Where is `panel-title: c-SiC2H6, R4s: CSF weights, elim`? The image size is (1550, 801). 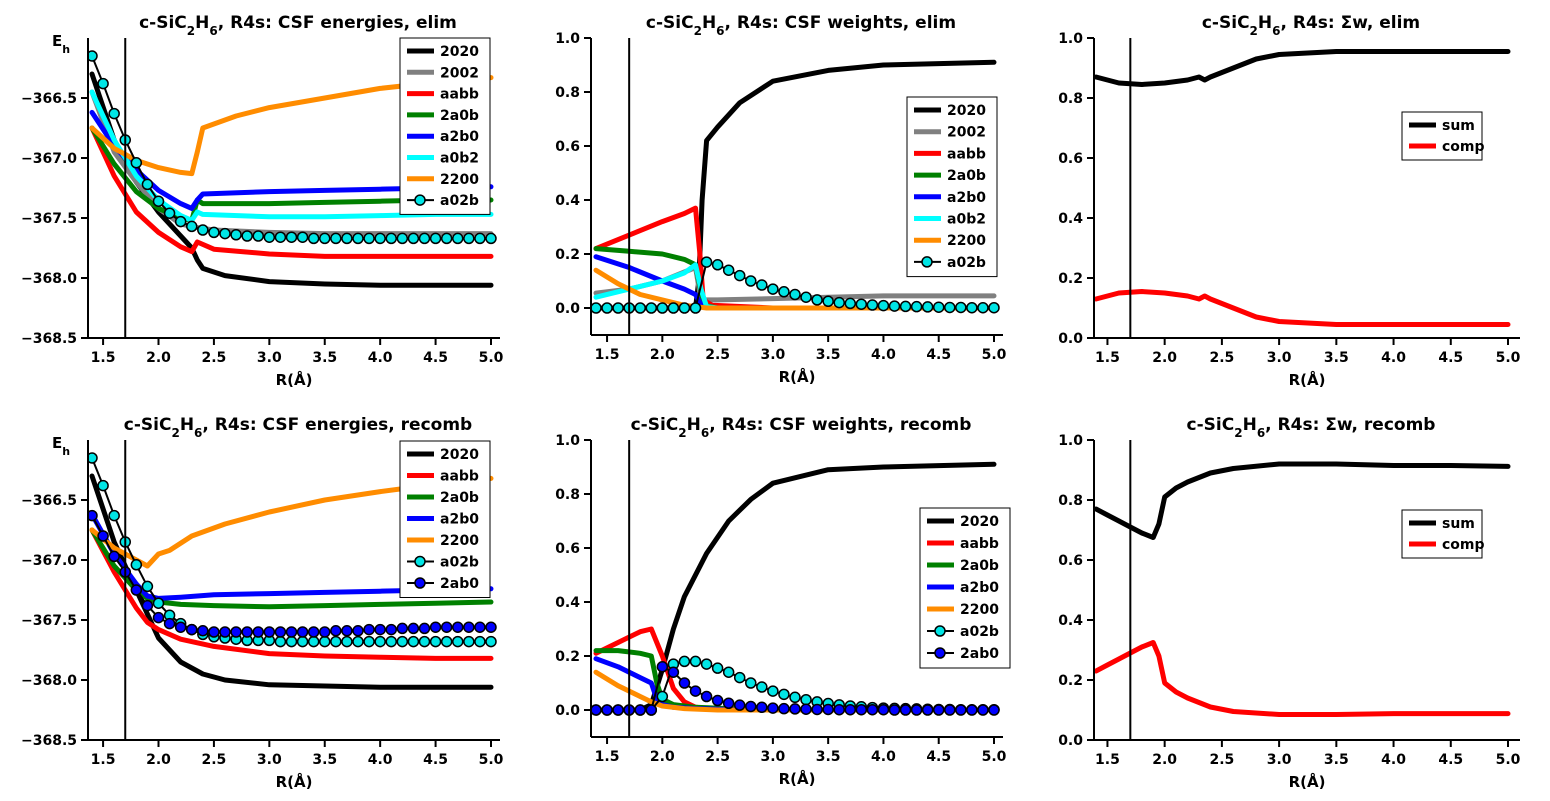 panel-title: c-SiC2H6, R4s: CSF weights, elim is located at coordinates (801, 25).